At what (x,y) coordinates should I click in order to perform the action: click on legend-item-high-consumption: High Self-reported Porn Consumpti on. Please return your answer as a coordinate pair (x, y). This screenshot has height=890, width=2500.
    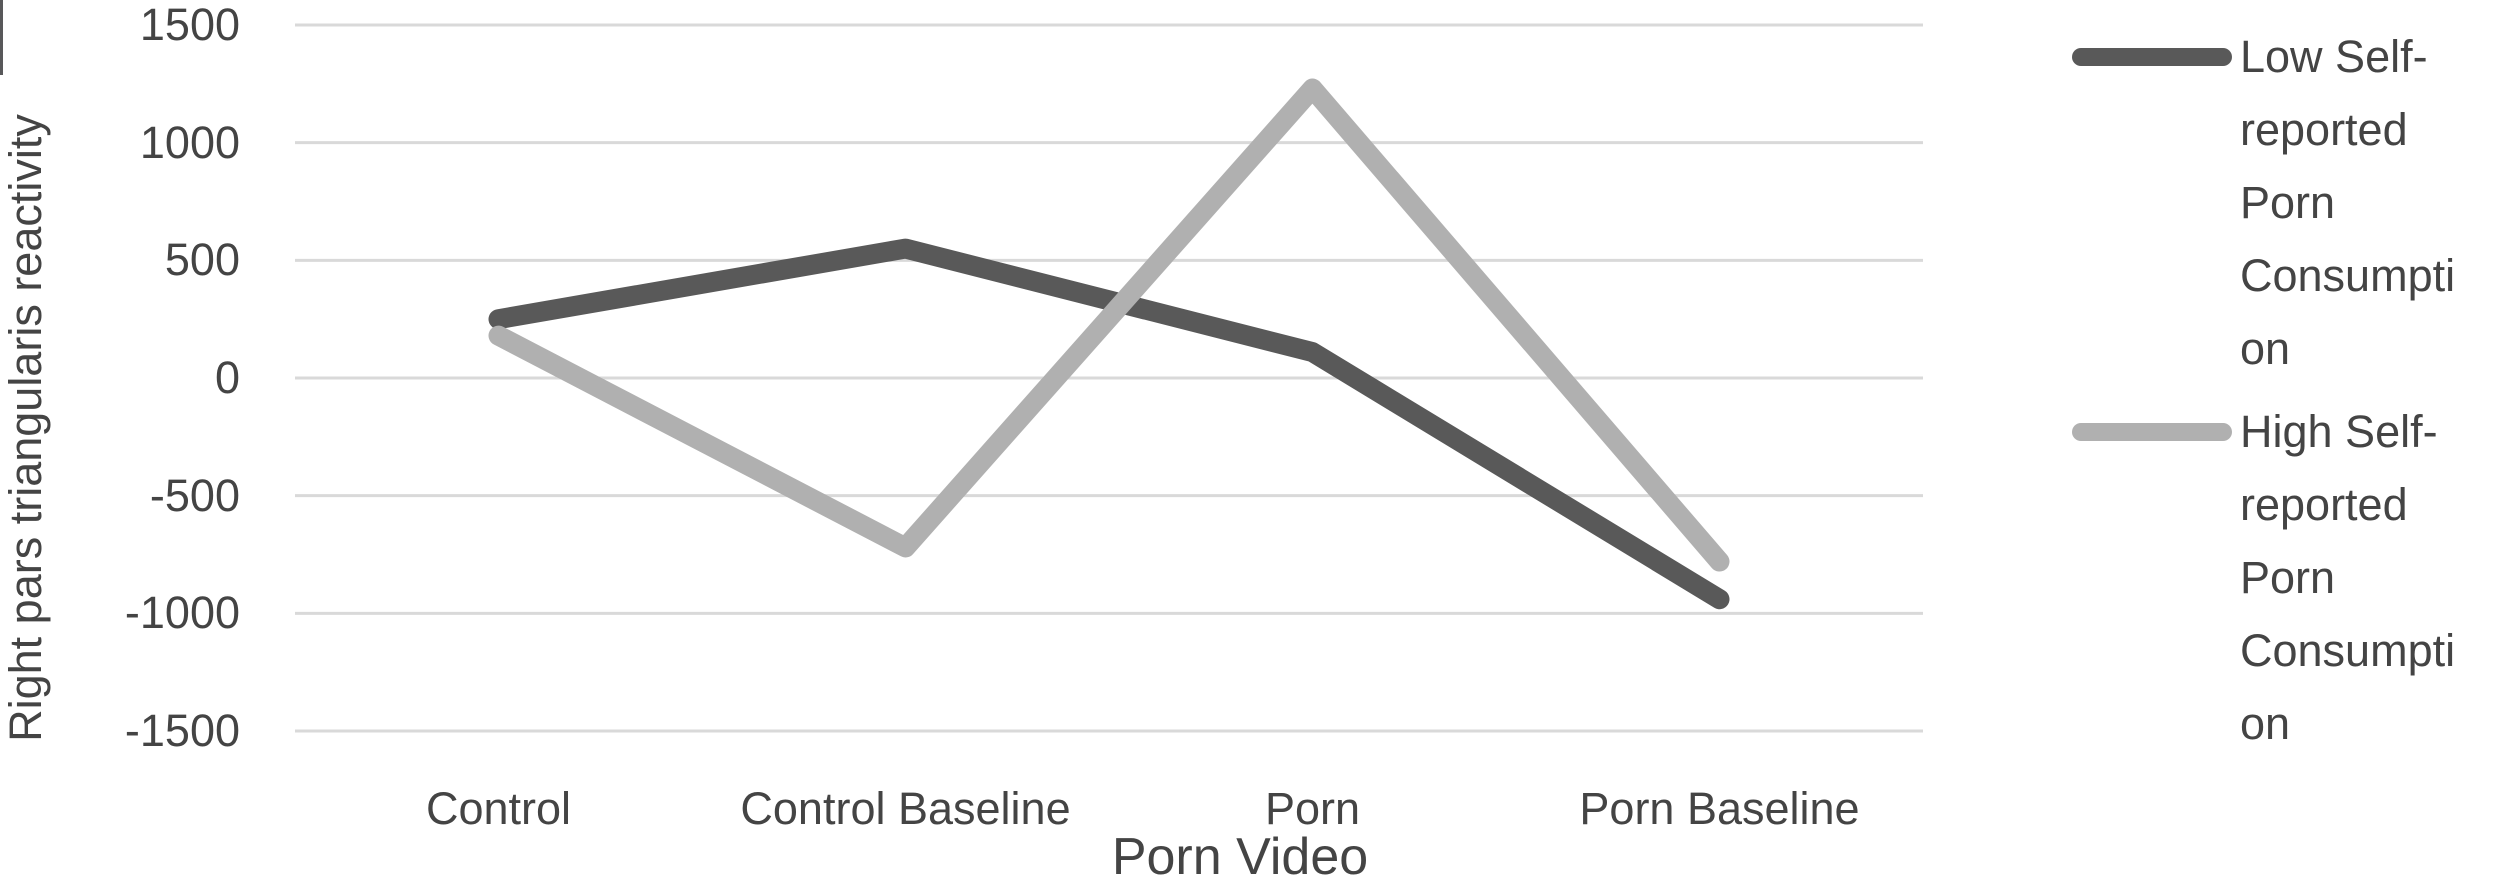
    Looking at the image, I should click on (2286, 577).